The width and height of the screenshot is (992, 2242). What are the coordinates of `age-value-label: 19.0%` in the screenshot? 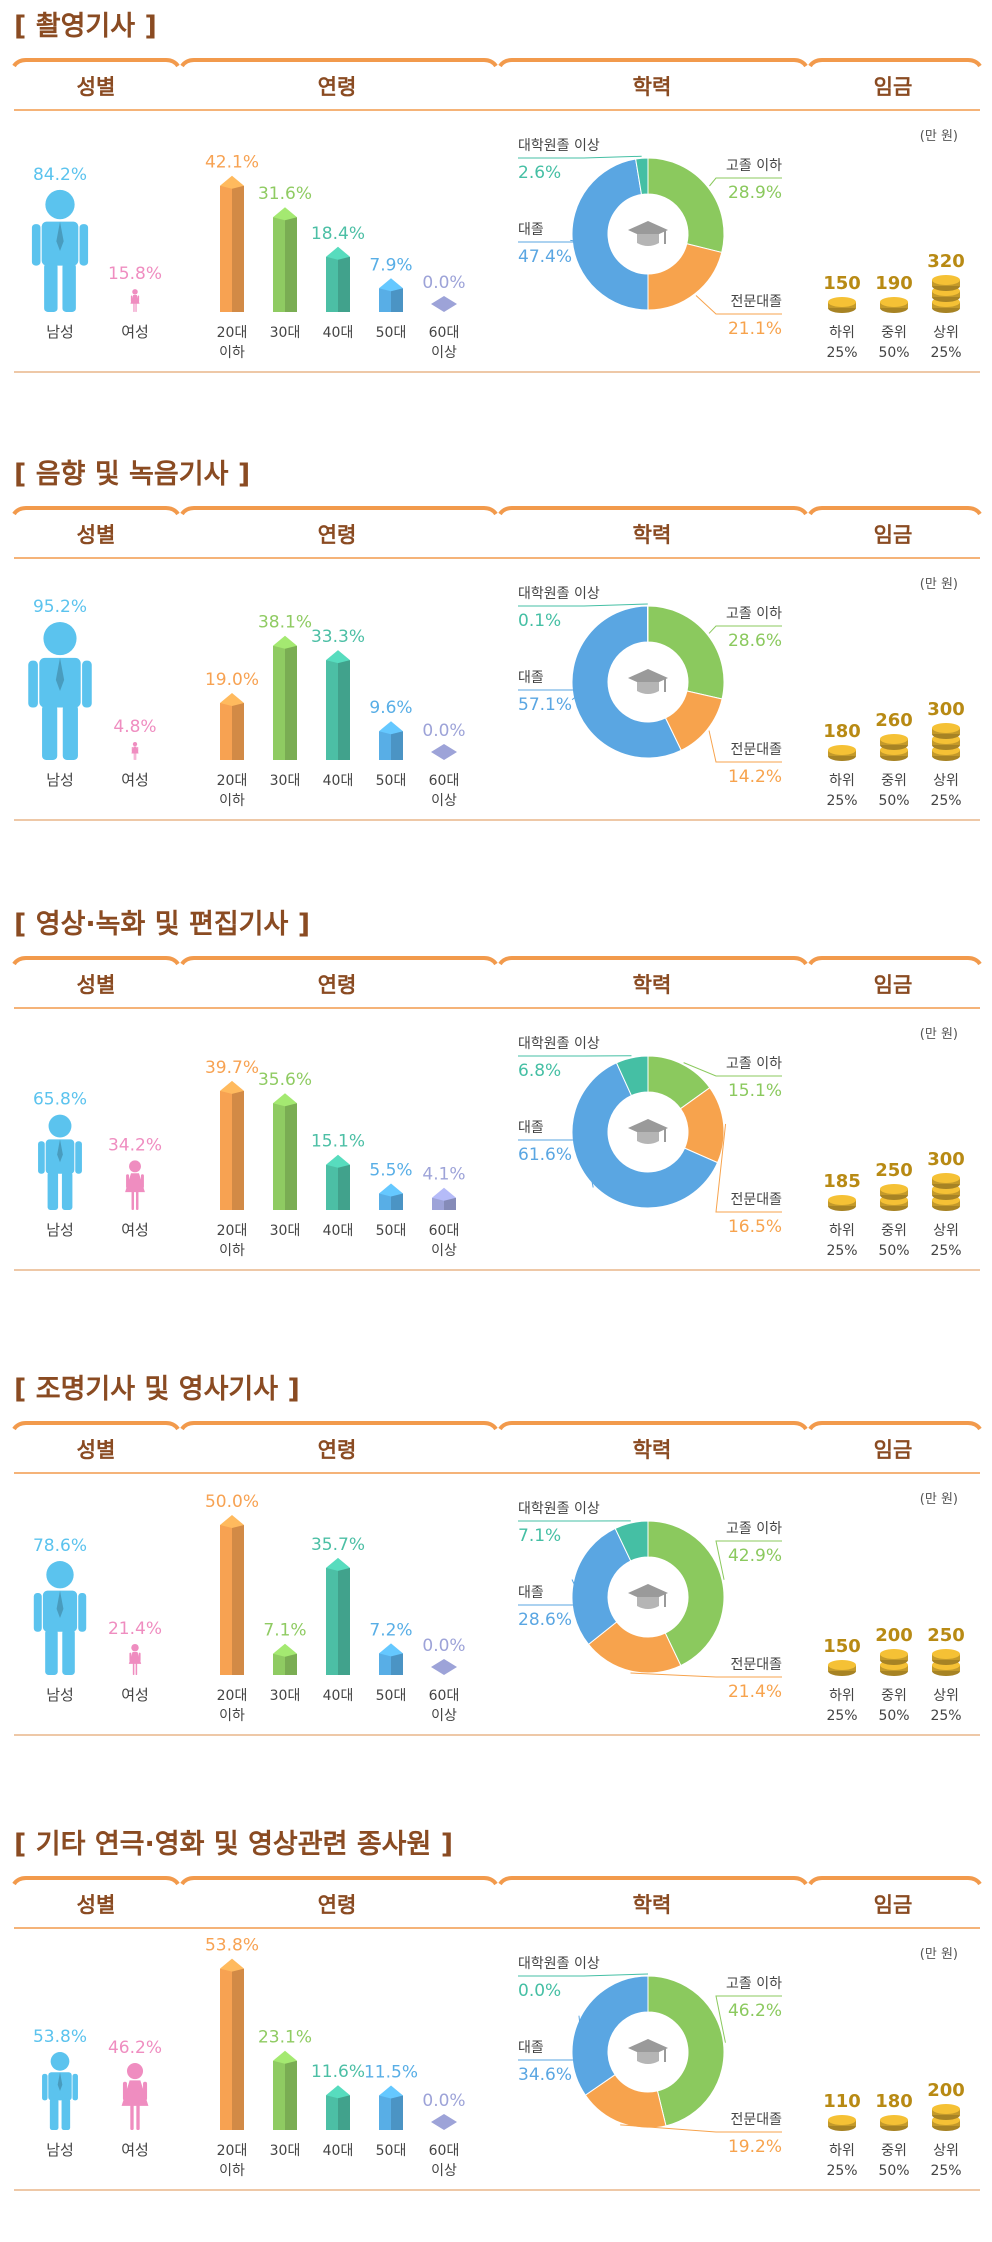 It's located at (232, 680).